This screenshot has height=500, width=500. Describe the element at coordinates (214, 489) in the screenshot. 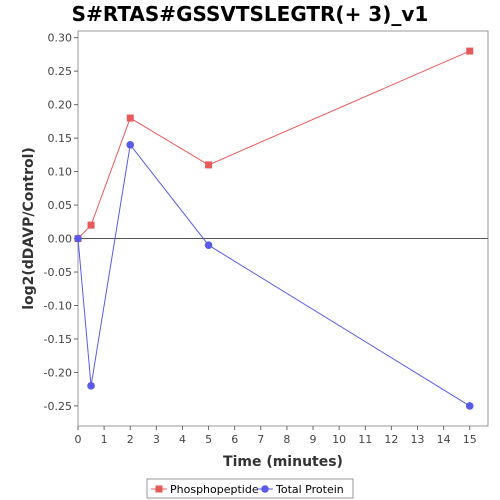

I see `legend-phosphopeptide-label: Phosphopeptide` at that location.